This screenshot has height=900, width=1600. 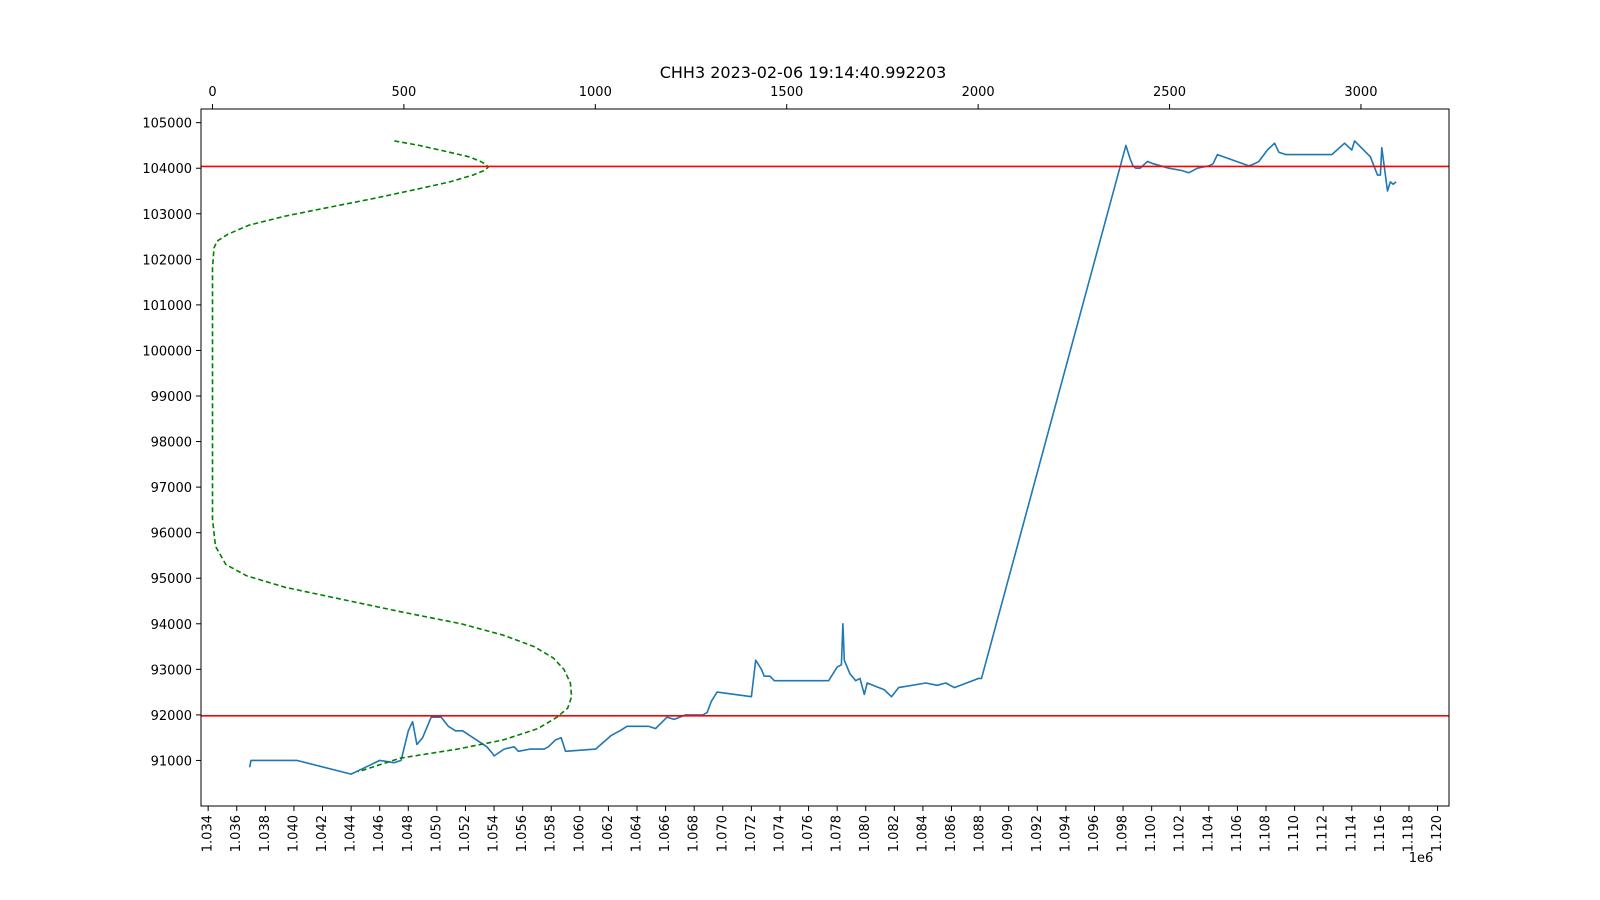 What do you see at coordinates (803, 72) in the screenshot?
I see `chart-title: CHH3 2023-02-06 19:14:40.992203` at bounding box center [803, 72].